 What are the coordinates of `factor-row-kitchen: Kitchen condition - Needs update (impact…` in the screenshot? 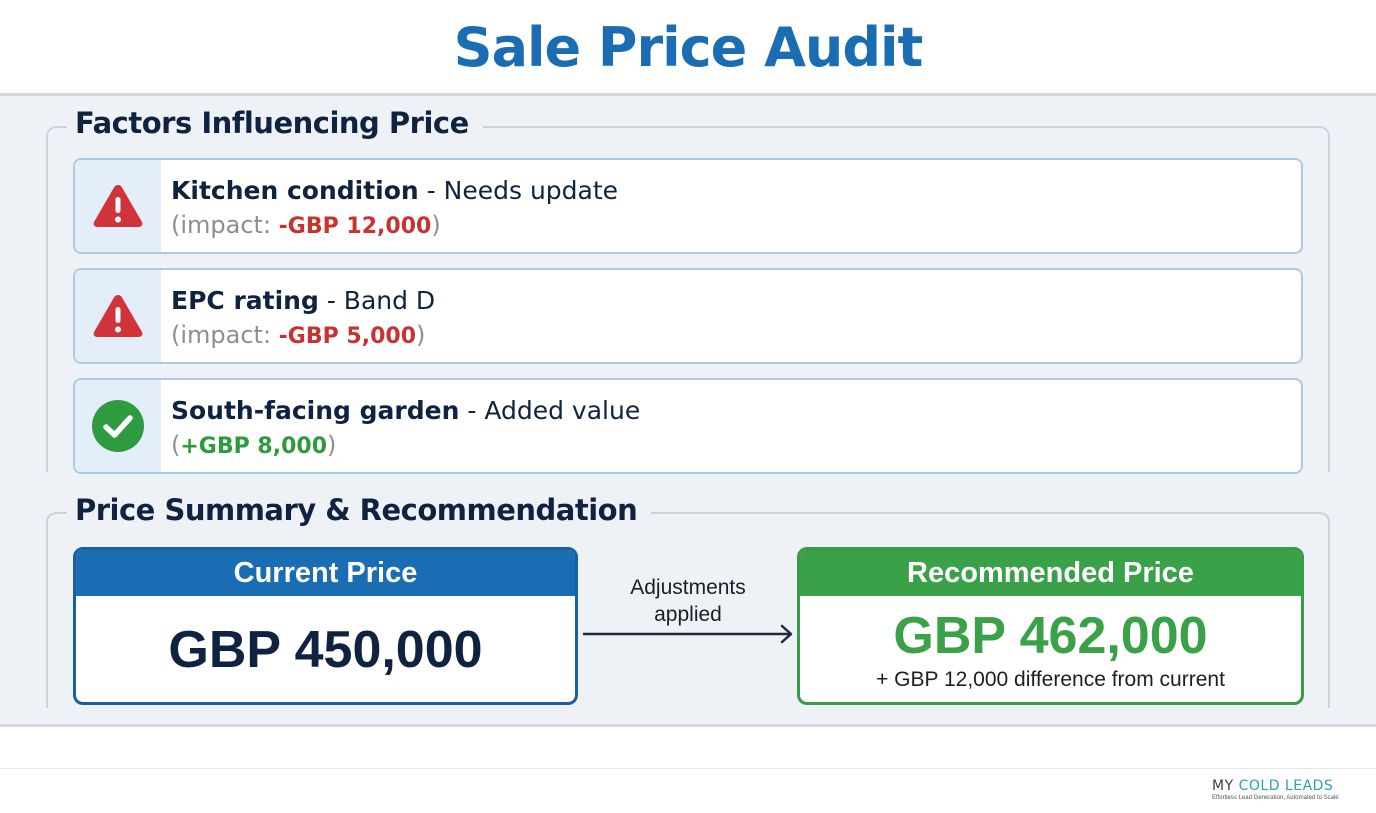 It's located at (688, 206).